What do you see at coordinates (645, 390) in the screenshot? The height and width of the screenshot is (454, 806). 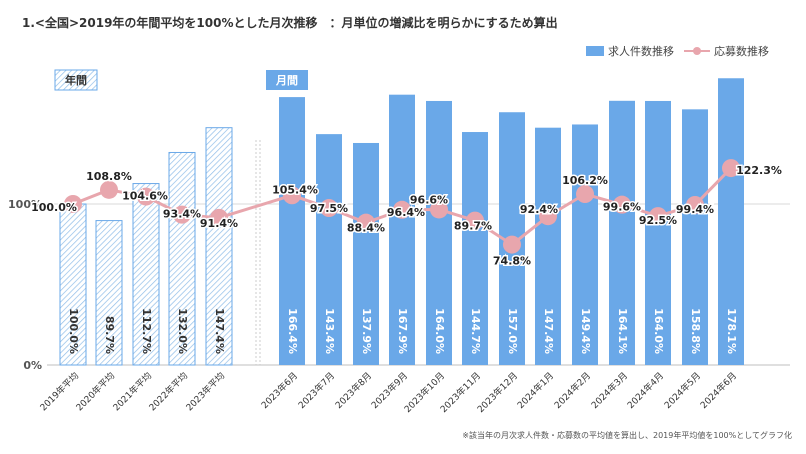 I see `x-tick-label: 2024年4月` at bounding box center [645, 390].